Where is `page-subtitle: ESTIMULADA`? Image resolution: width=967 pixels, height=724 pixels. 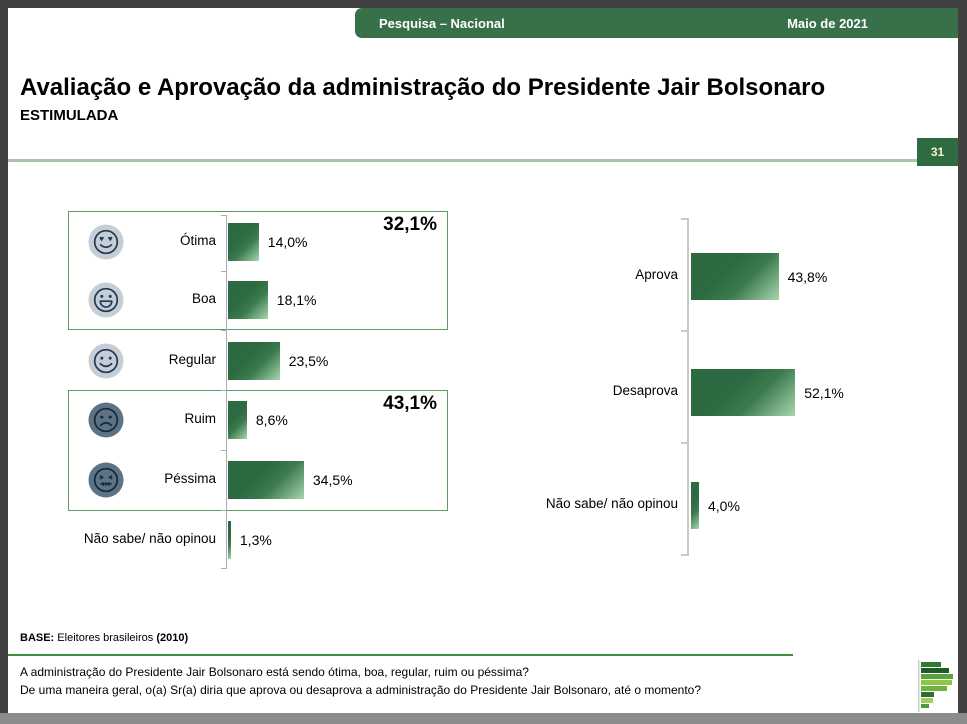
page-subtitle: ESTIMULADA is located at coordinates (69, 115).